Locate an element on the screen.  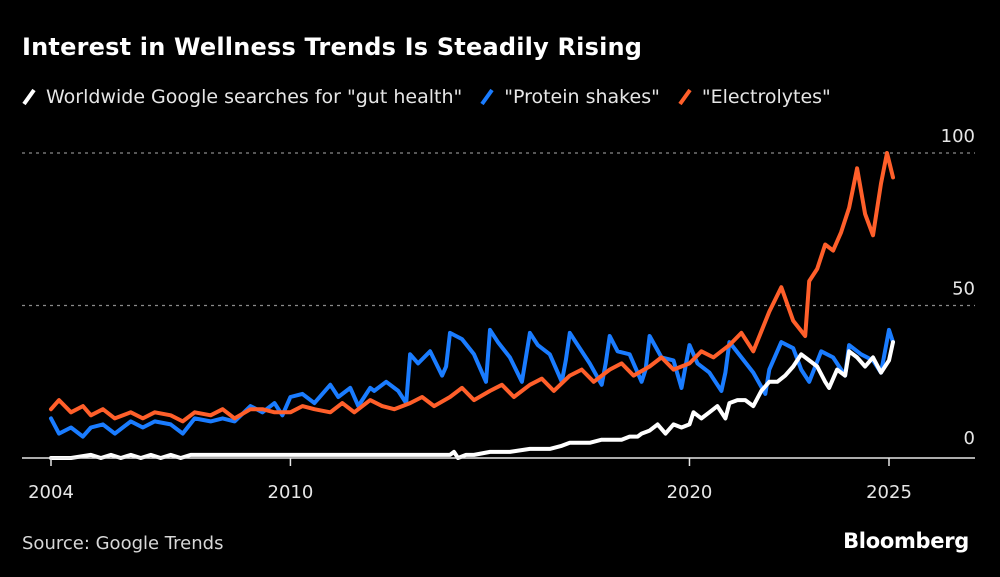
legend-item-protein-shakes: "Protein shakes" is located at coordinates (570, 97).